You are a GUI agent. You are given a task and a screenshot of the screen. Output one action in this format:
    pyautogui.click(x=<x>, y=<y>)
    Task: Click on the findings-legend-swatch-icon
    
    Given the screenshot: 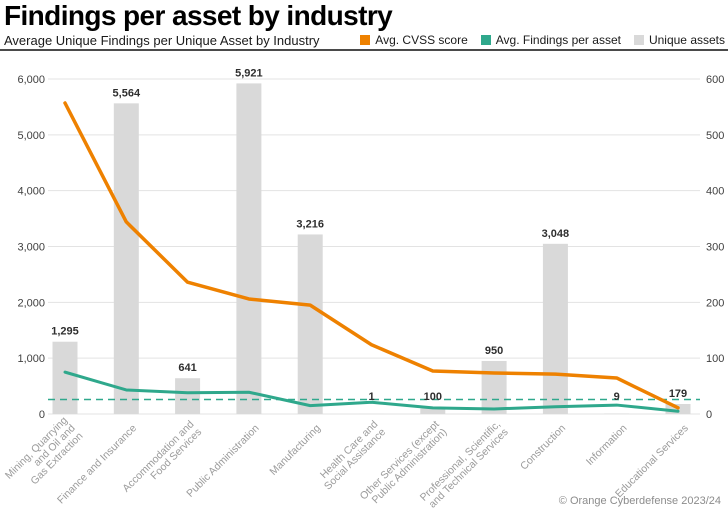 What is the action you would take?
    pyautogui.click(x=485, y=40)
    